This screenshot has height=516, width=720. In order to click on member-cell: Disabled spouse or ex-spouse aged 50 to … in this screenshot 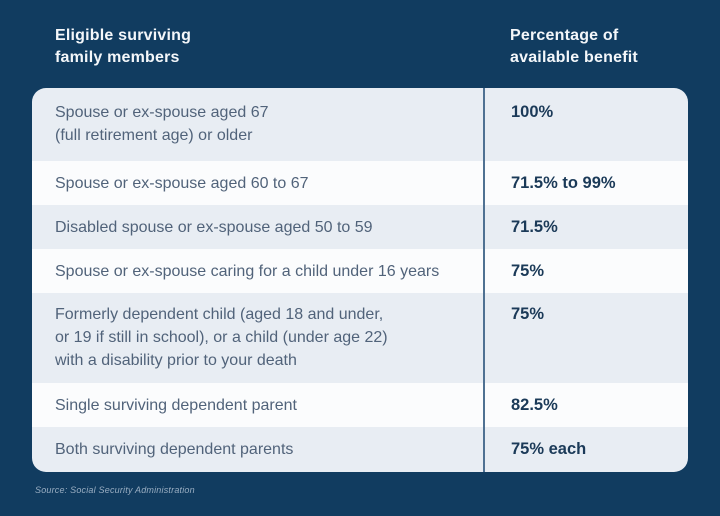, I will do `click(214, 227)`.